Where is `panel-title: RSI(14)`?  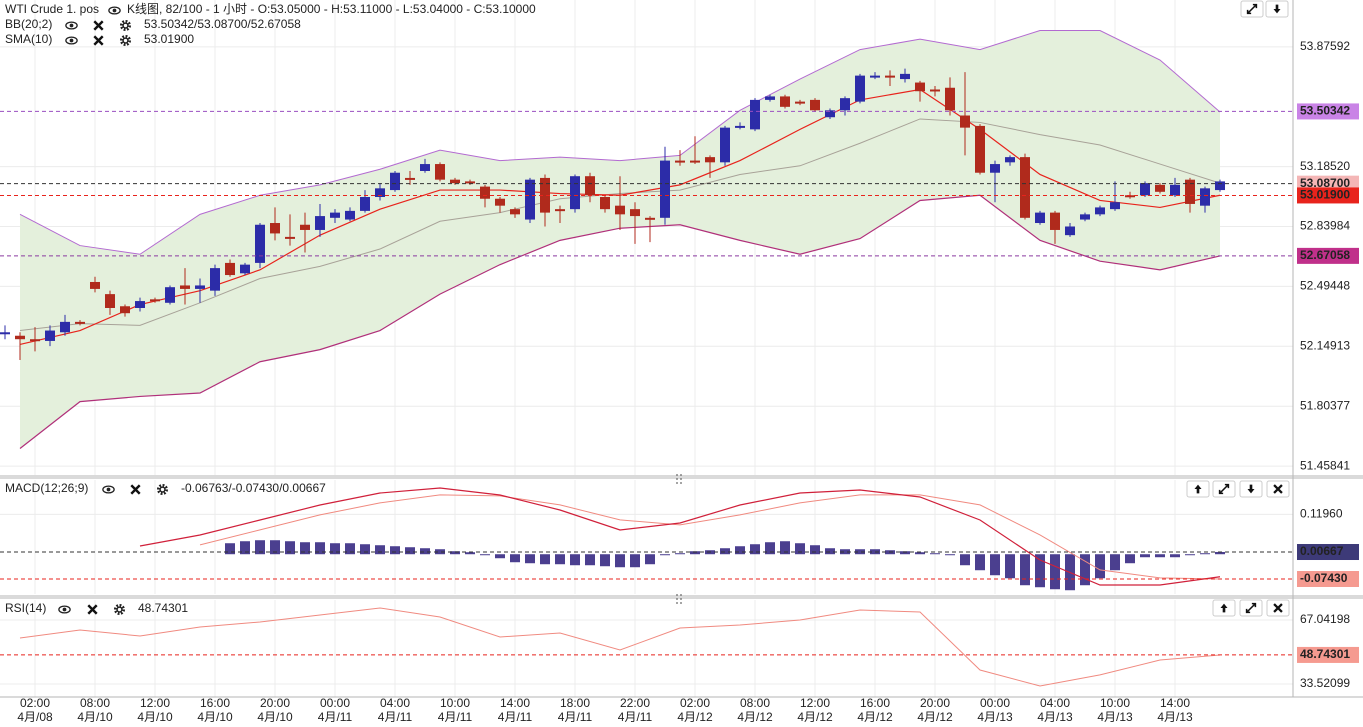
panel-title: RSI(14) is located at coordinates (25, 608).